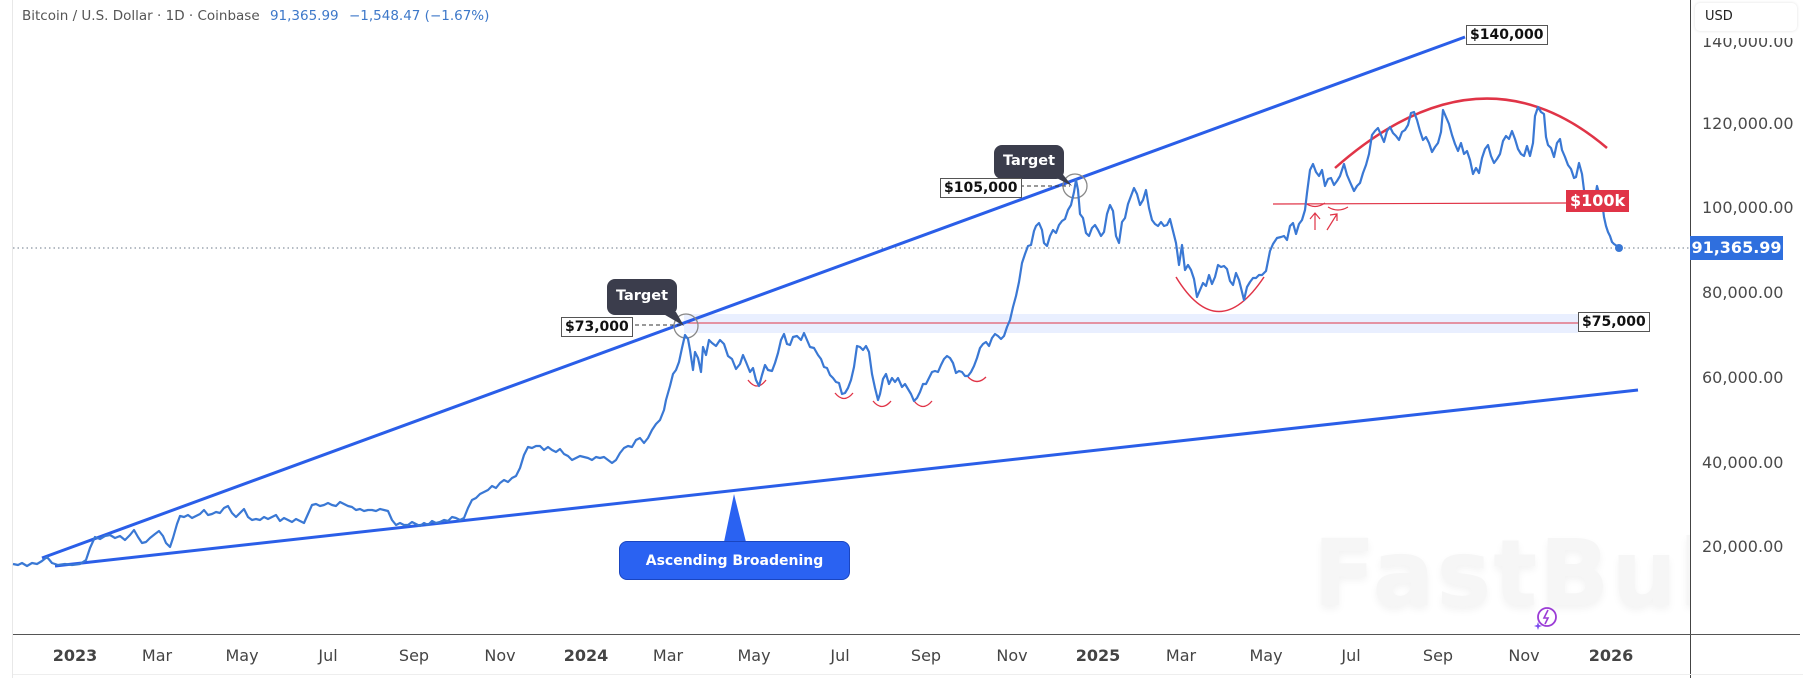 This screenshot has height=679, width=1814. I want to click on price-label-73k: $73,000, so click(597, 327).